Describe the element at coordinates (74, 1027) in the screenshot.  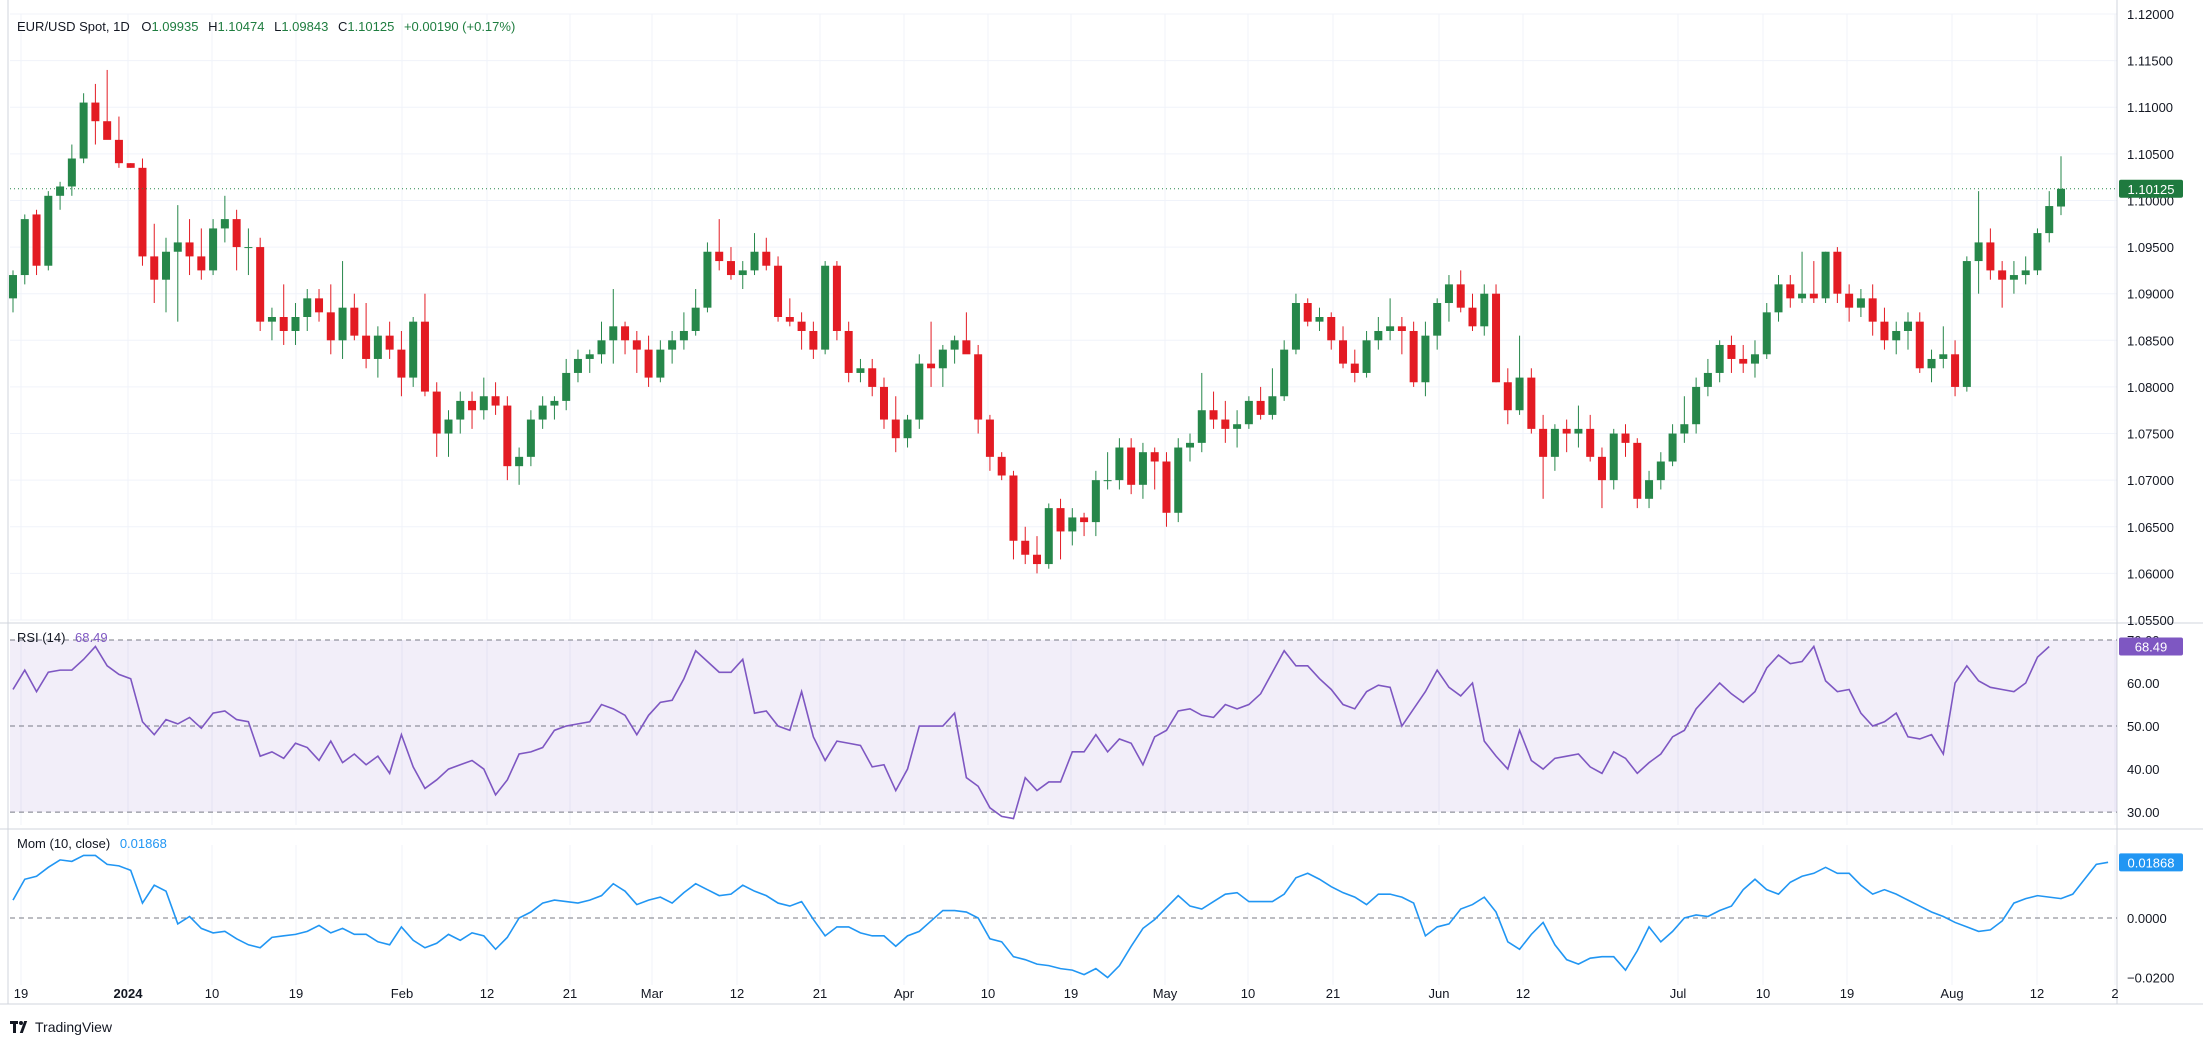
I see `brand-name: TradingView` at that location.